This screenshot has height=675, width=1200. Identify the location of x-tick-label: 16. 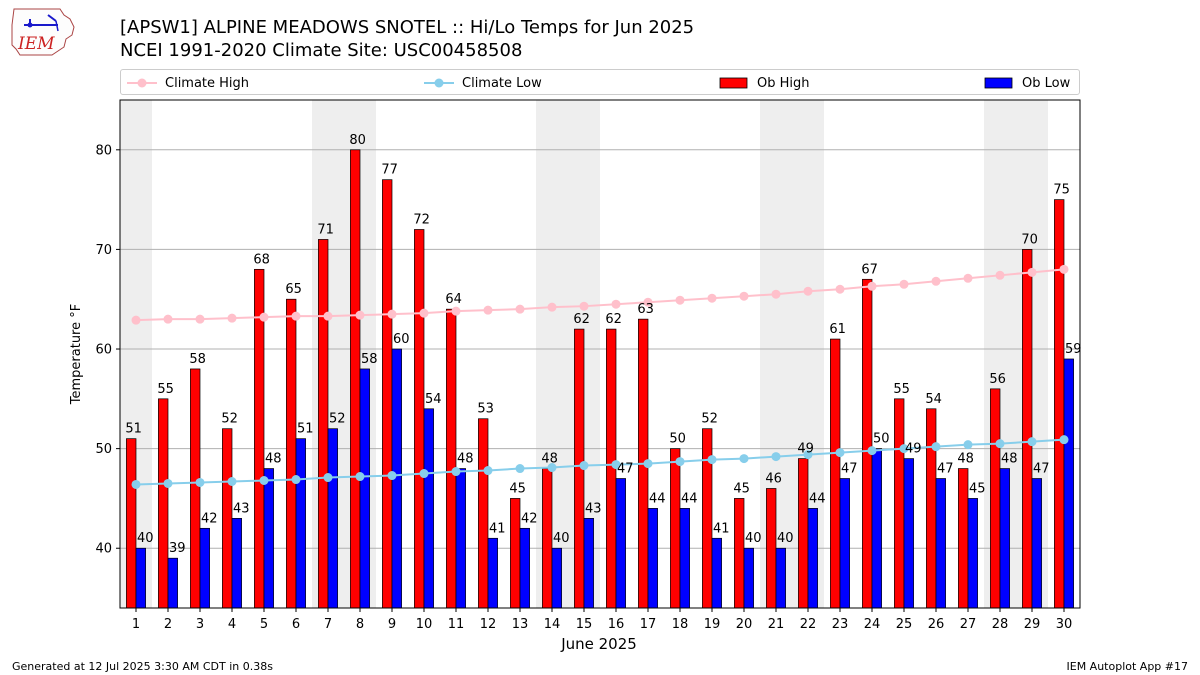
(616, 624).